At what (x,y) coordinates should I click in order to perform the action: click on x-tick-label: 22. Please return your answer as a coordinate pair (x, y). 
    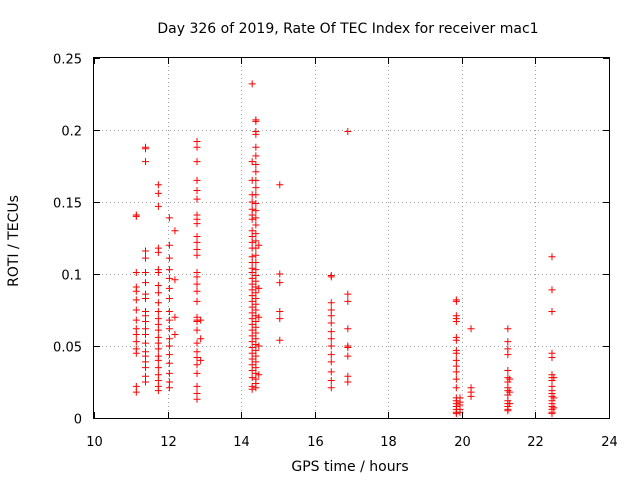
    Looking at the image, I should click on (535, 442).